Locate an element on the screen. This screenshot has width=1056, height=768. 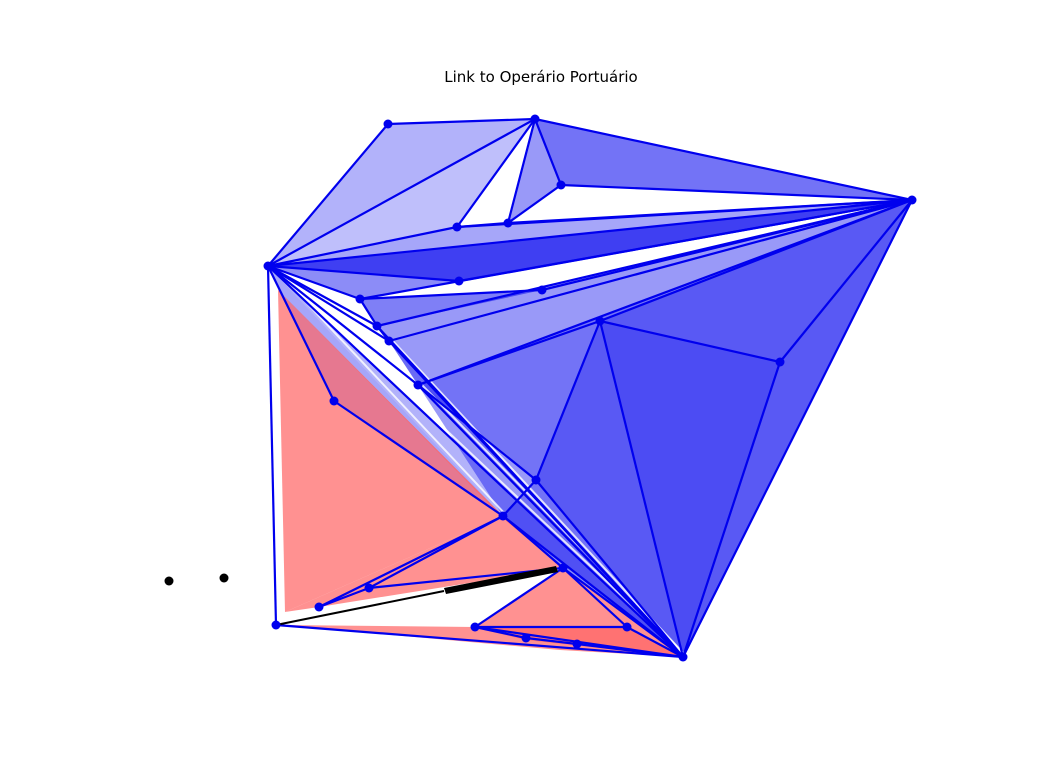
black-link-thick is located at coordinates (501, 580).